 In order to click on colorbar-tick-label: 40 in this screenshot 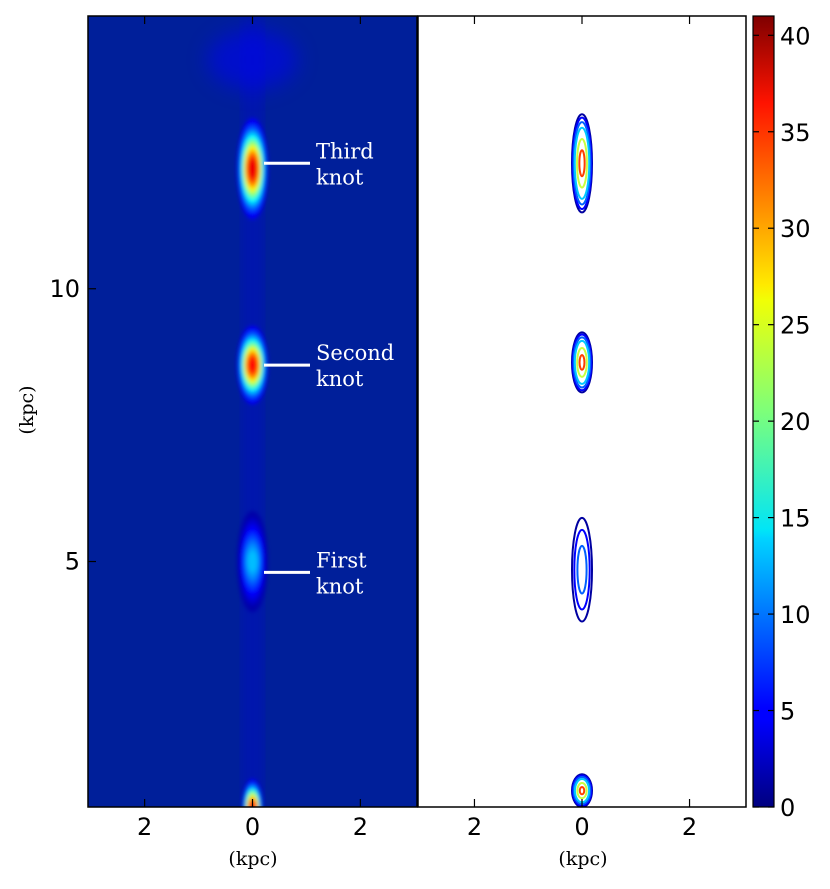, I will do `click(795, 36)`.